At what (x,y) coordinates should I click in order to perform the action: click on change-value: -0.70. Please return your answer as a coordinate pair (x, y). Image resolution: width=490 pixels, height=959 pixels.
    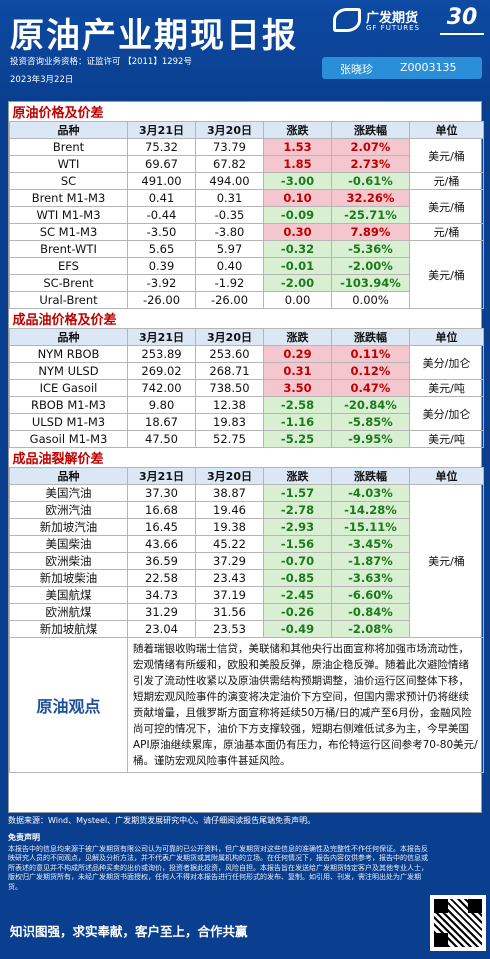
    Looking at the image, I should click on (297, 561).